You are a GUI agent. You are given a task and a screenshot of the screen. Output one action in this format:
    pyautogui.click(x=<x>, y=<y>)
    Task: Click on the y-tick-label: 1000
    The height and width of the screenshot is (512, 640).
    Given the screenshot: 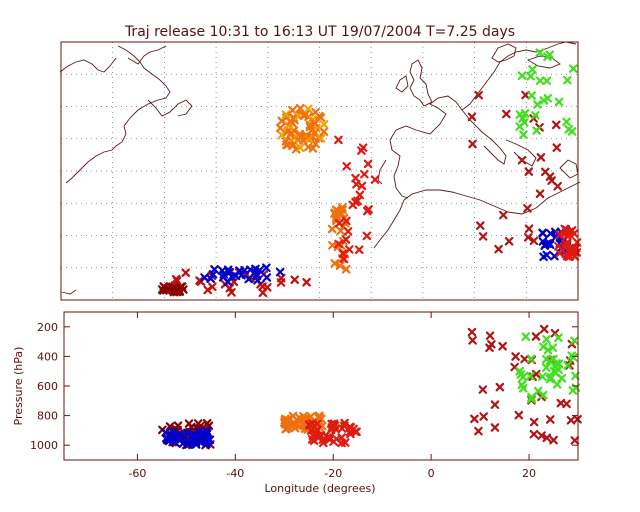 What is the action you would take?
    pyautogui.click(x=44, y=445)
    